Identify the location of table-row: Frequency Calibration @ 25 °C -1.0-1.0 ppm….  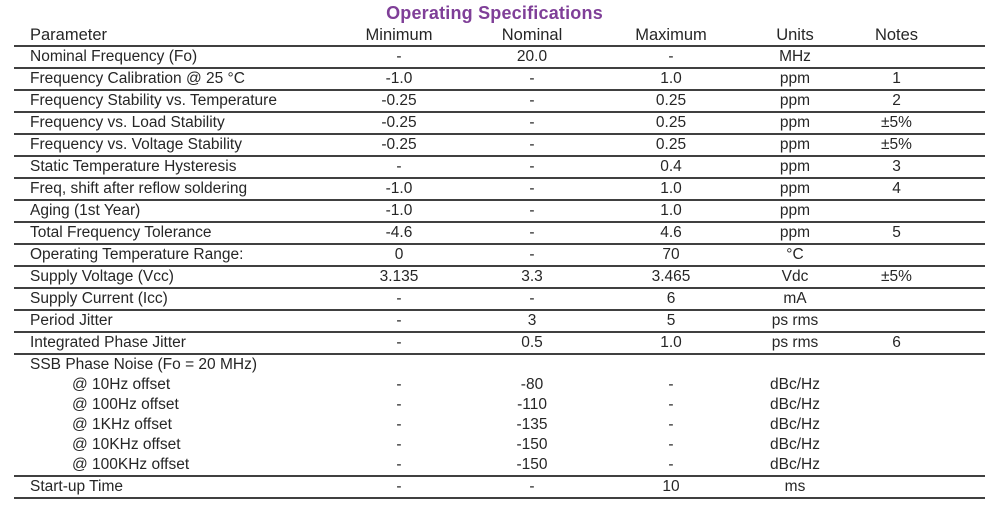
(499, 79).